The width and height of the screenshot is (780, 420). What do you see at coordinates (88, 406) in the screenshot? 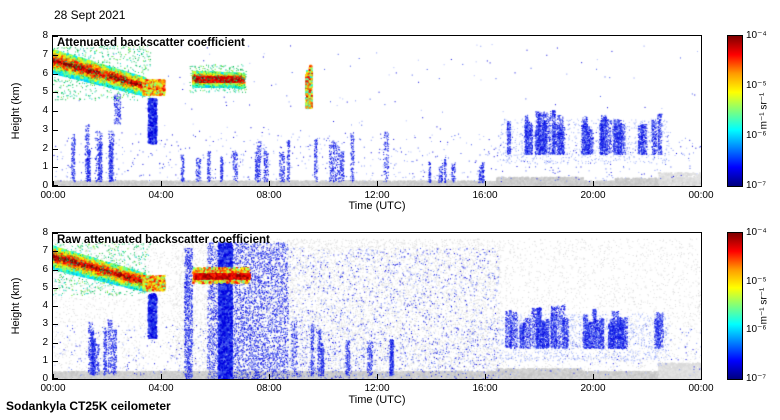
I see `instrument-label: Sodankyla CT25K ceilometer` at bounding box center [88, 406].